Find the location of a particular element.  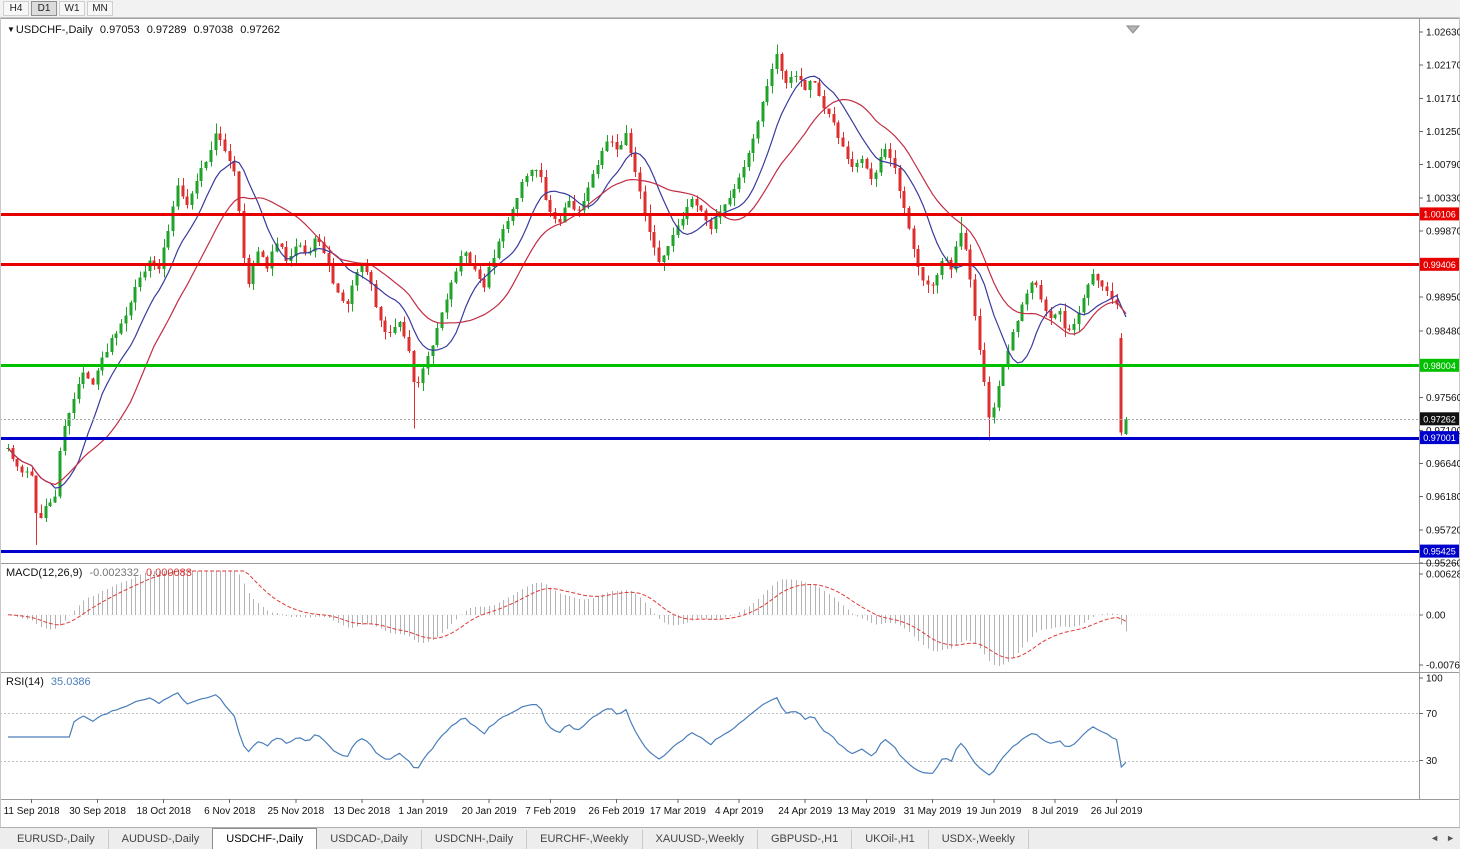

timeframe-button-w1: W1 is located at coordinates (72, 8).